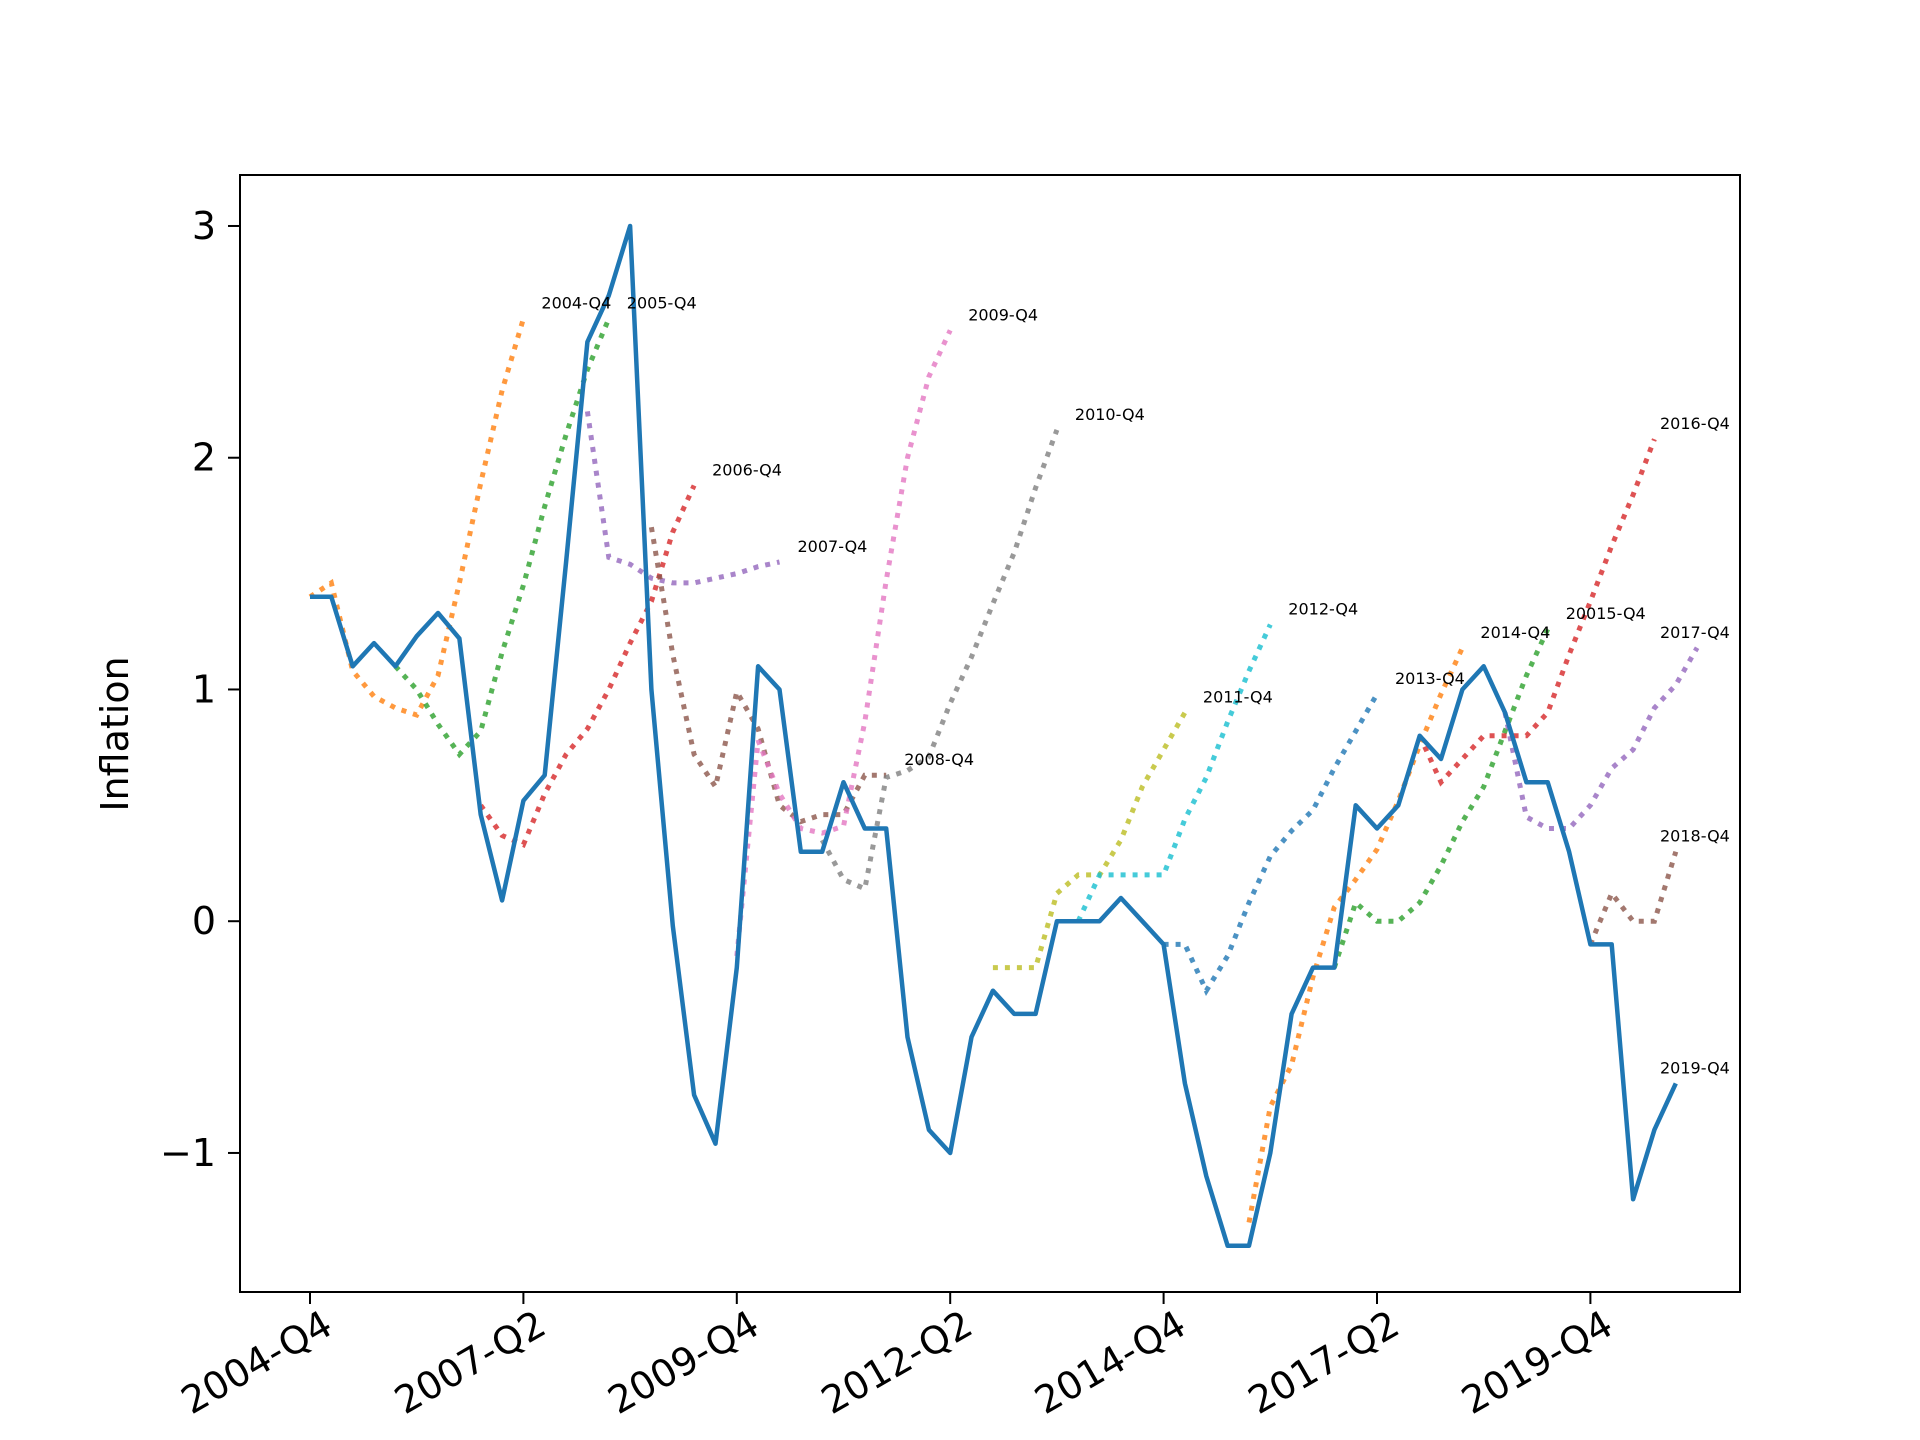  I want to click on x-tick-label: 2009-Q4, so click(684, 1362).